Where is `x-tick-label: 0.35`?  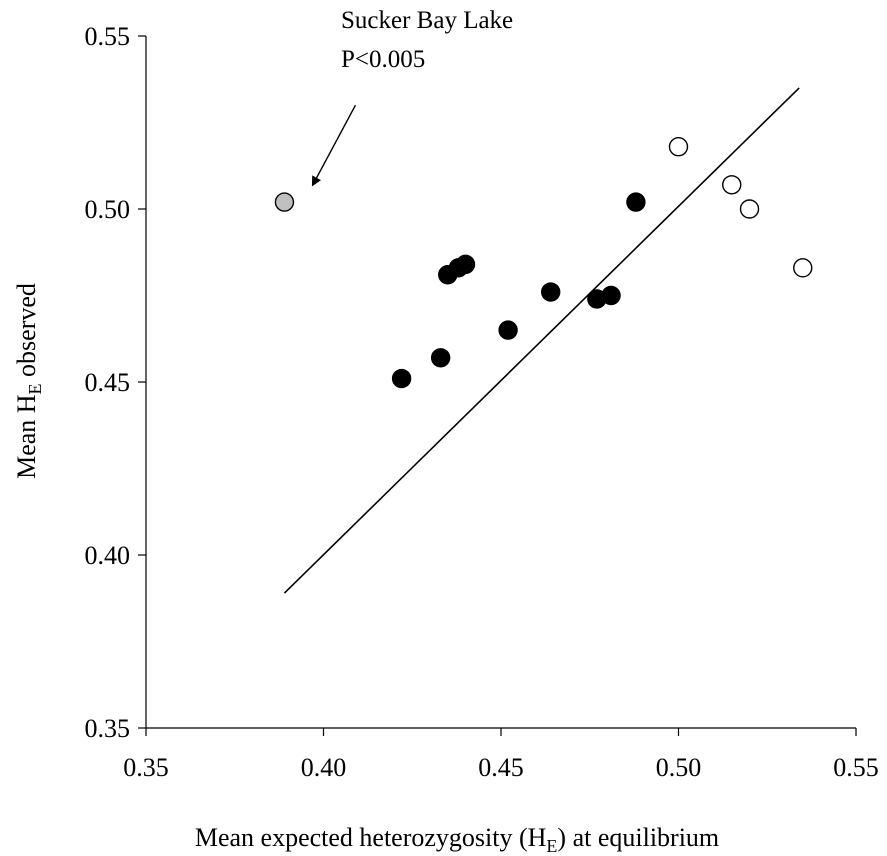
x-tick-label: 0.35 is located at coordinates (146, 767).